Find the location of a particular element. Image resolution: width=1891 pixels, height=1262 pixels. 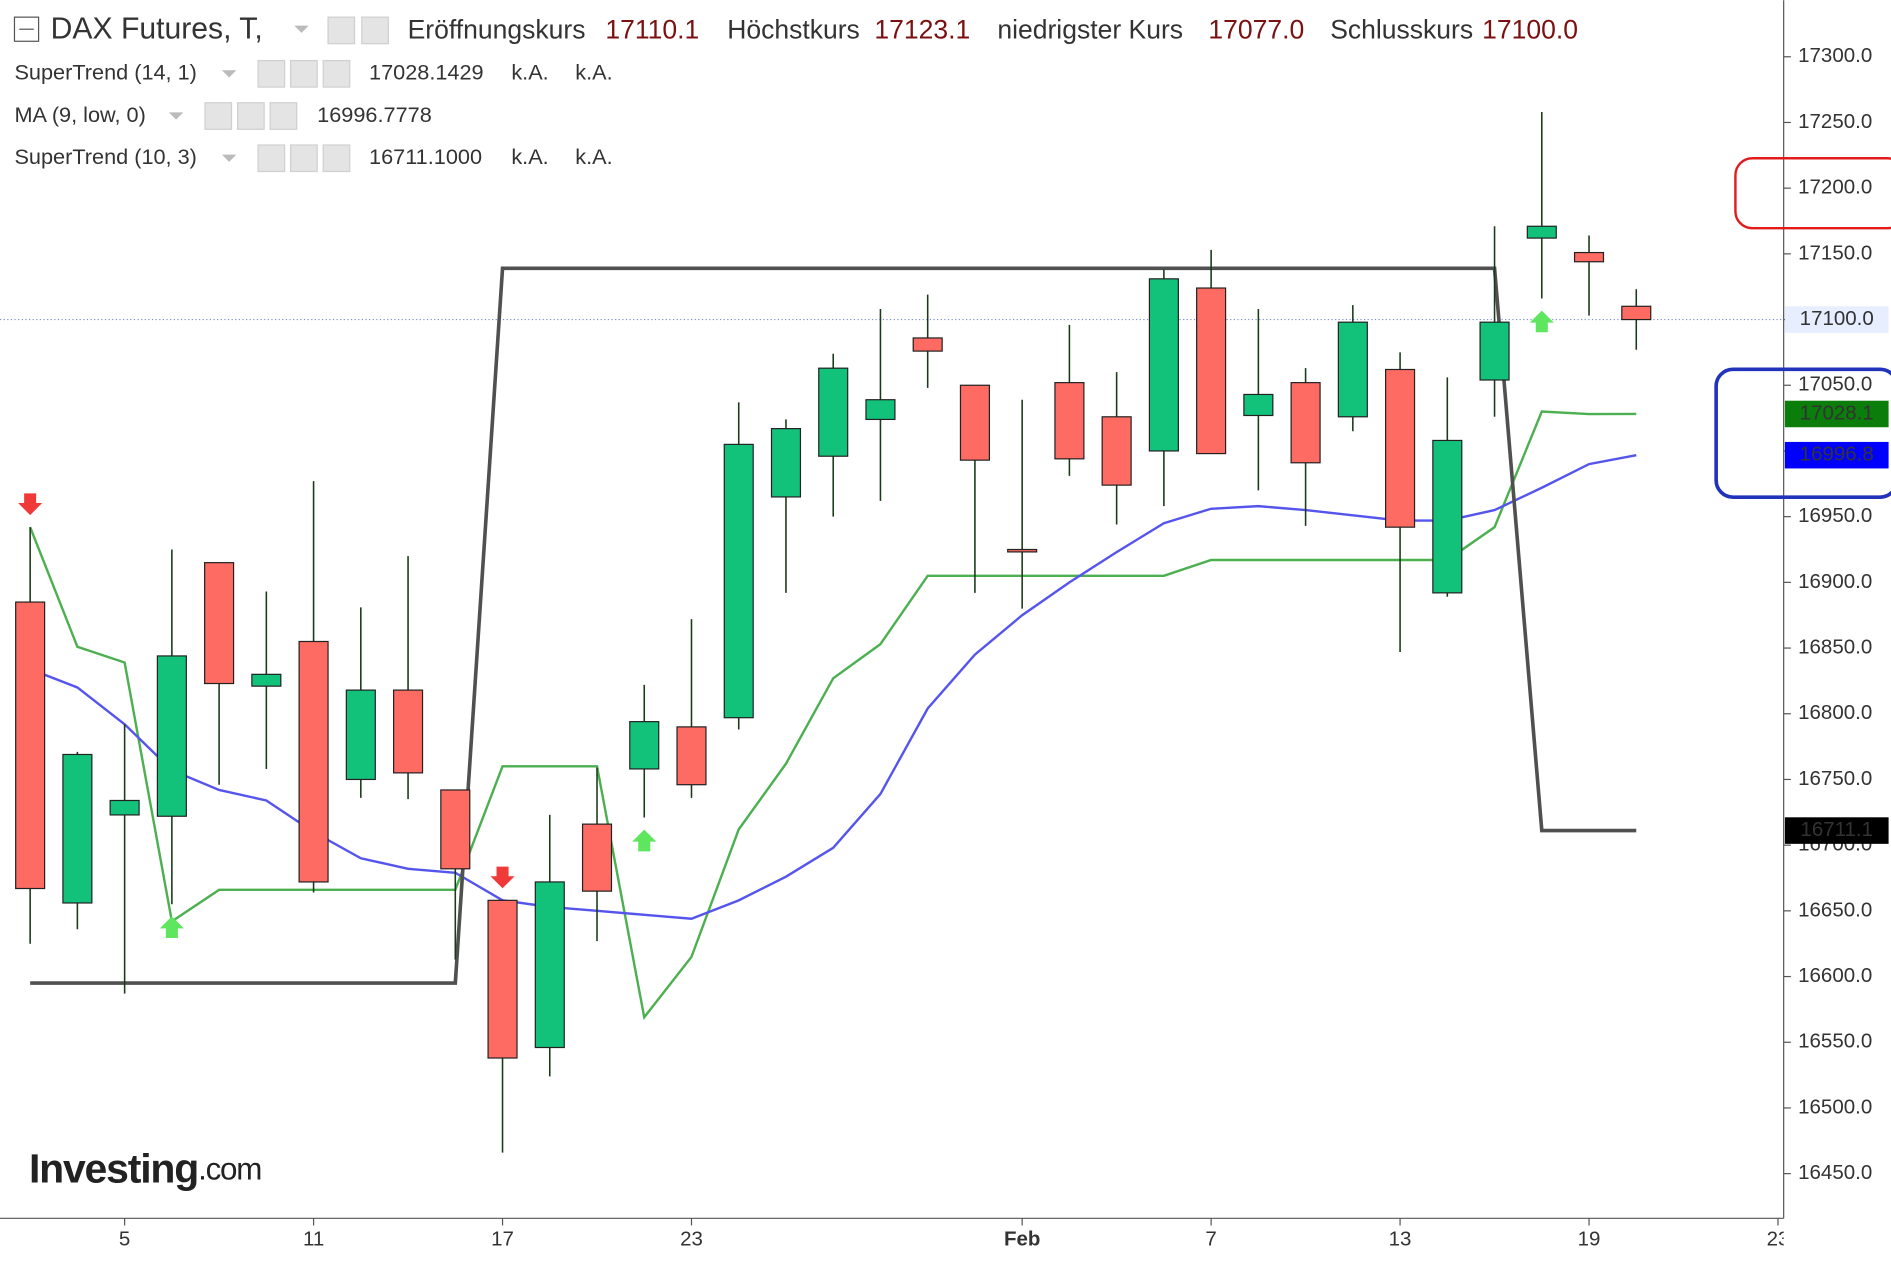

x-tick-label: 17 is located at coordinates (502, 1238).